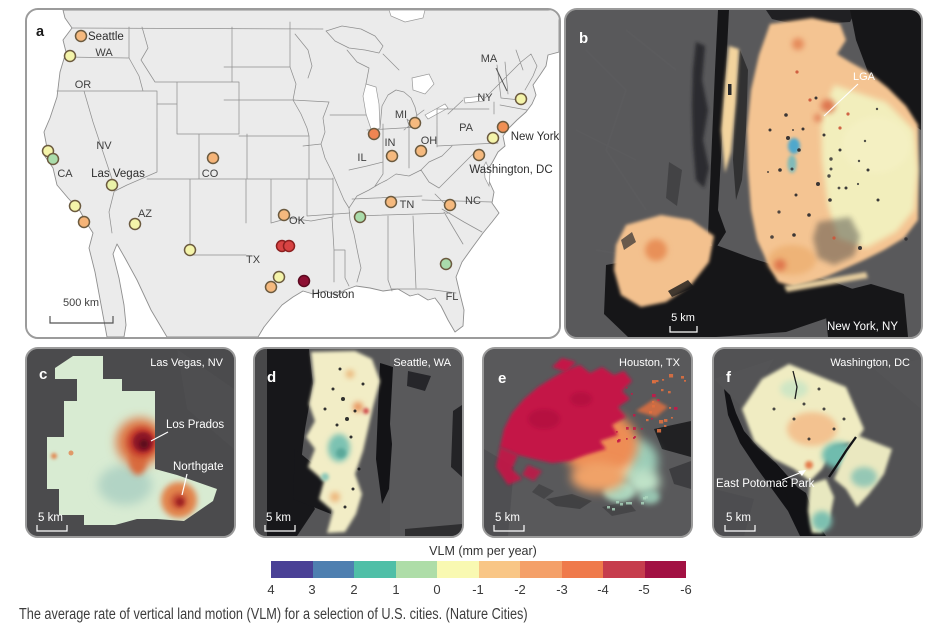  What do you see at coordinates (104, 53) in the screenshot?
I see `svg-text: WA` at bounding box center [104, 53].